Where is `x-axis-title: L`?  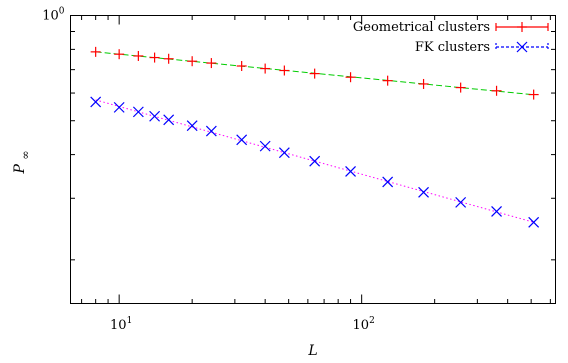 x-axis-title: L is located at coordinates (312, 351).